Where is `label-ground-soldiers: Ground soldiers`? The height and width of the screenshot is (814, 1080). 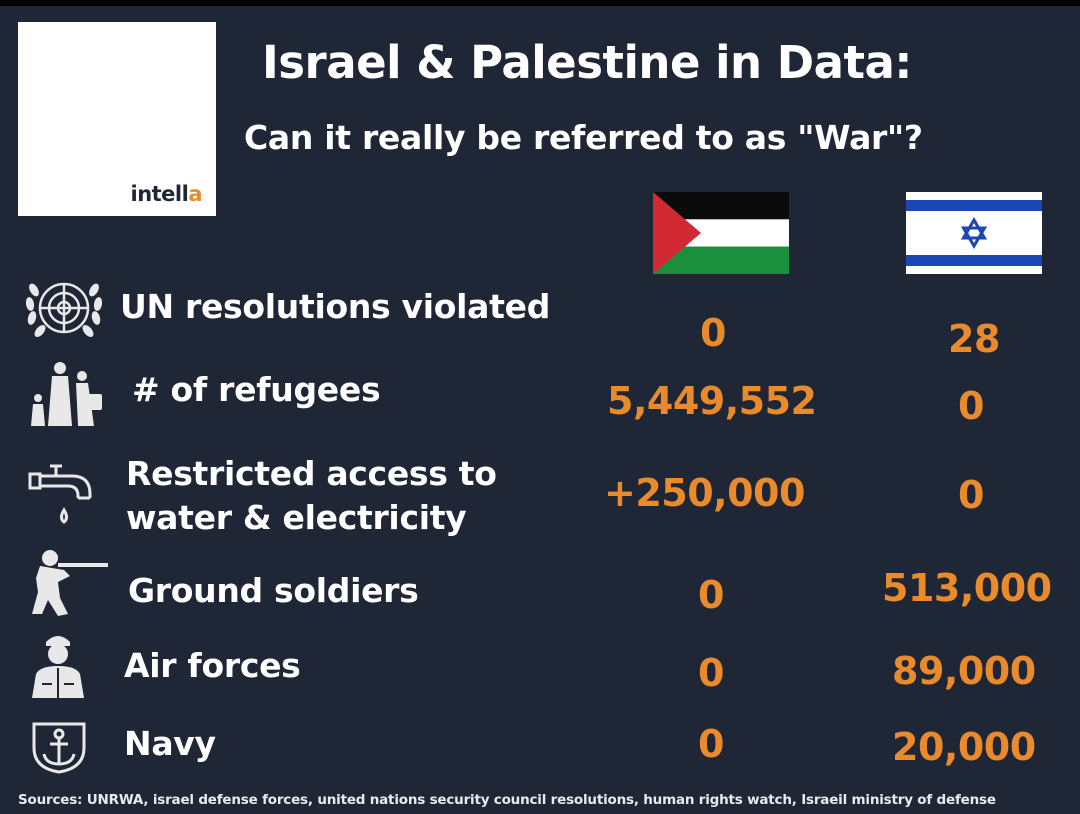
label-ground-soldiers: Ground soldiers is located at coordinates (273, 590).